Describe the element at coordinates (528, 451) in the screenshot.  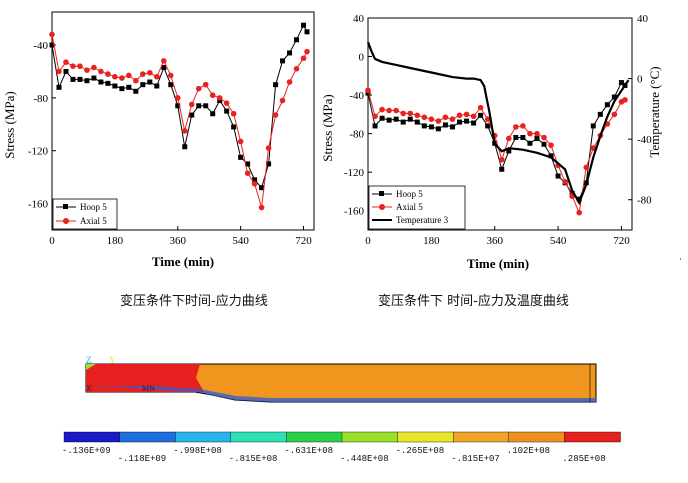
I see `color-level-label: .102E+08` at that location.